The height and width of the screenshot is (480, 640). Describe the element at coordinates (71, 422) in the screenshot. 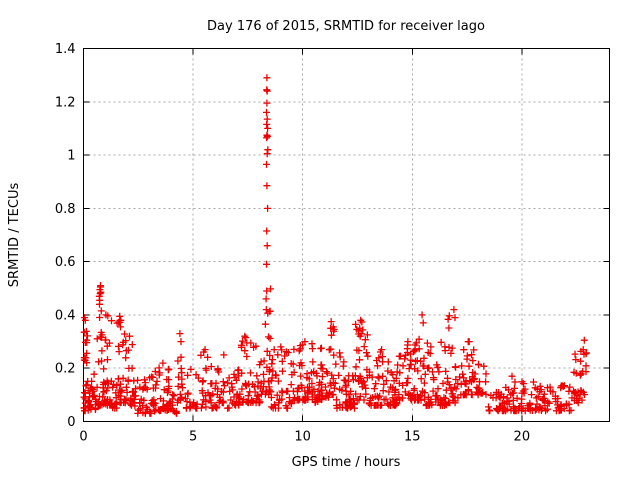

I see `y-tick-label-0: 0` at that location.